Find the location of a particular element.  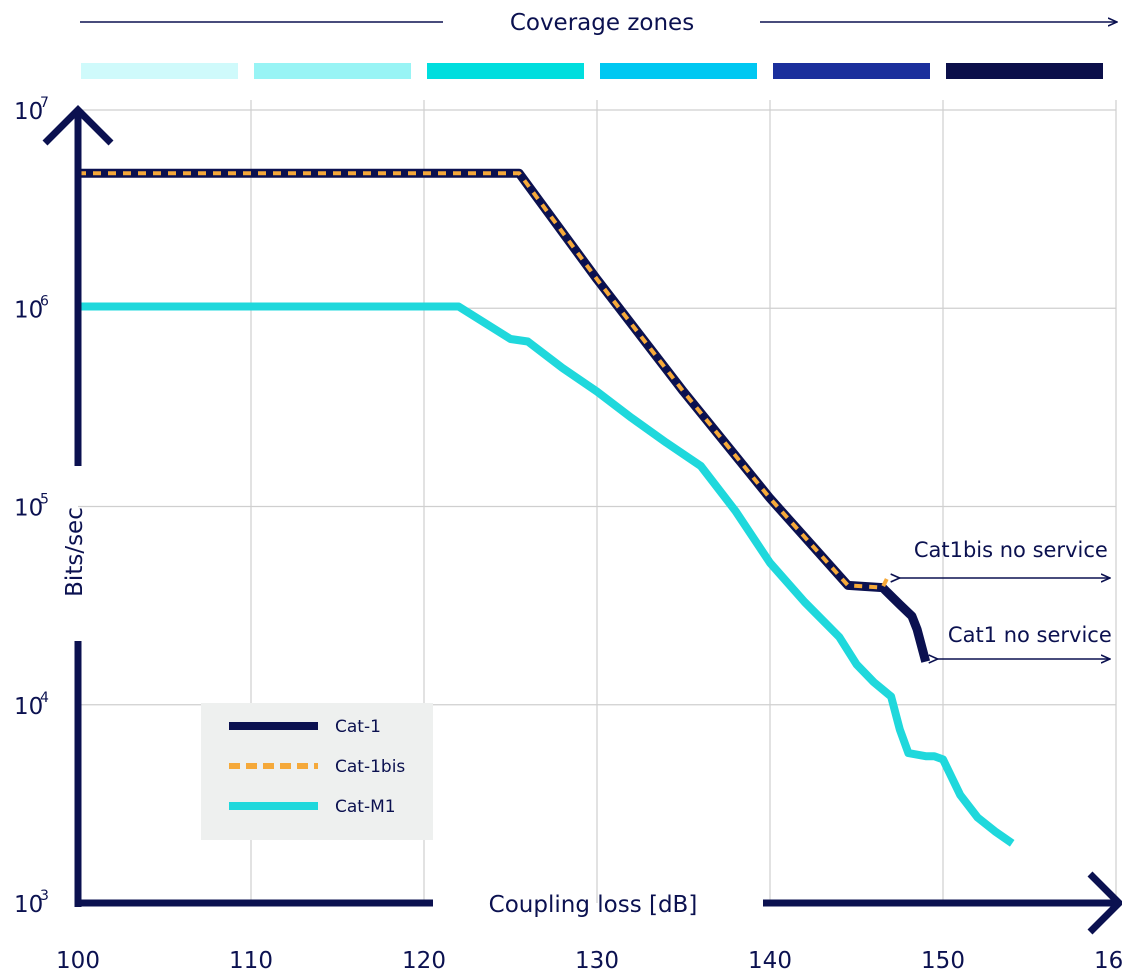

coverage-zones-header: Coverage zones is located at coordinates (598, 23).